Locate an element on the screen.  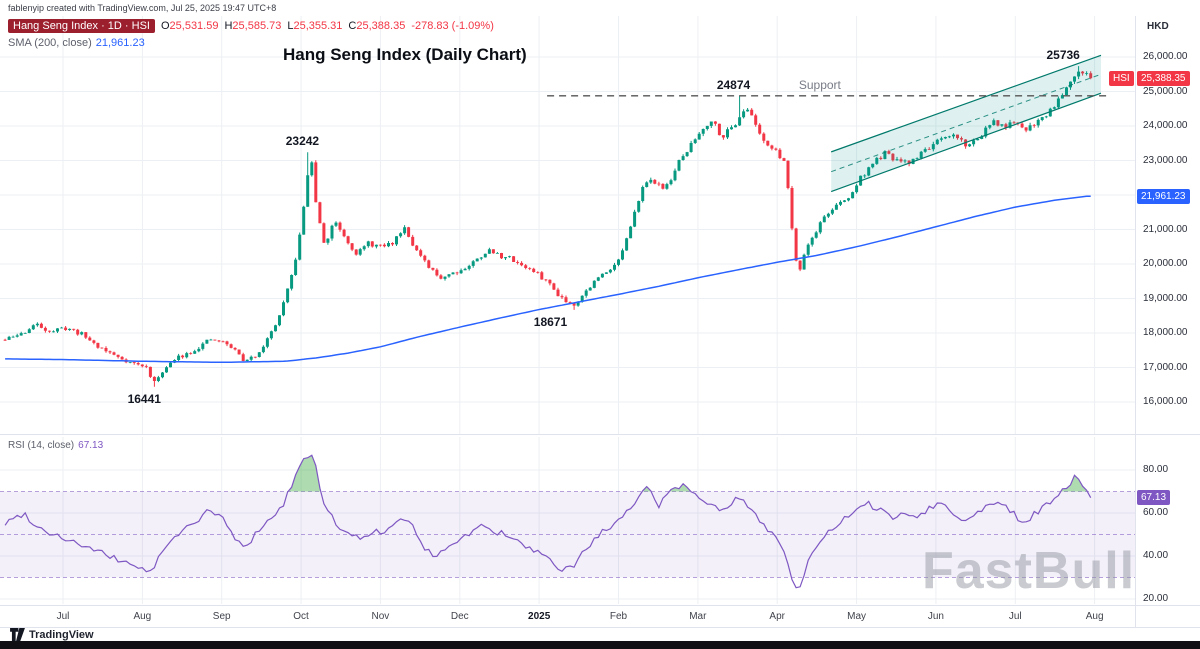
price-scale-divider is located at coordinates (1135, 321).